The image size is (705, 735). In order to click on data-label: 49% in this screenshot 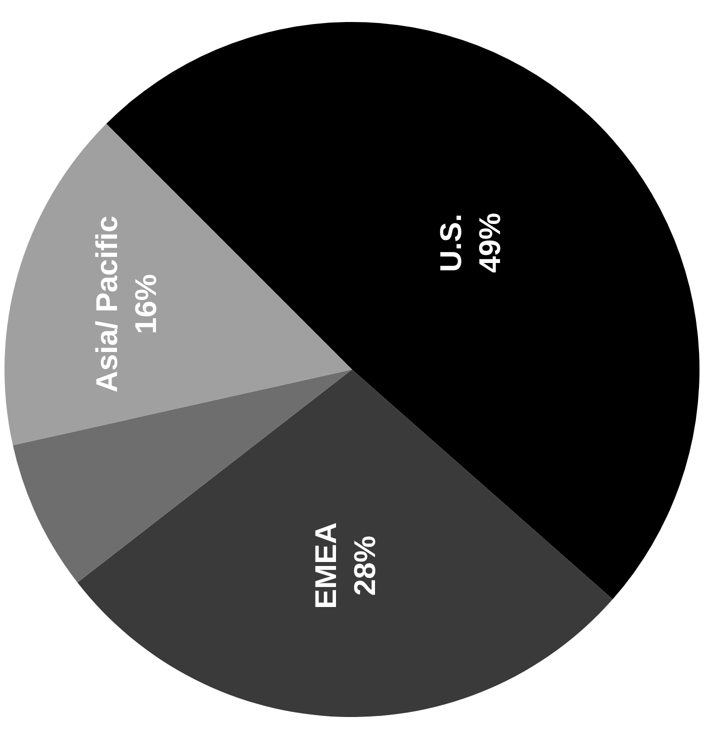, I will do `click(490, 242)`.